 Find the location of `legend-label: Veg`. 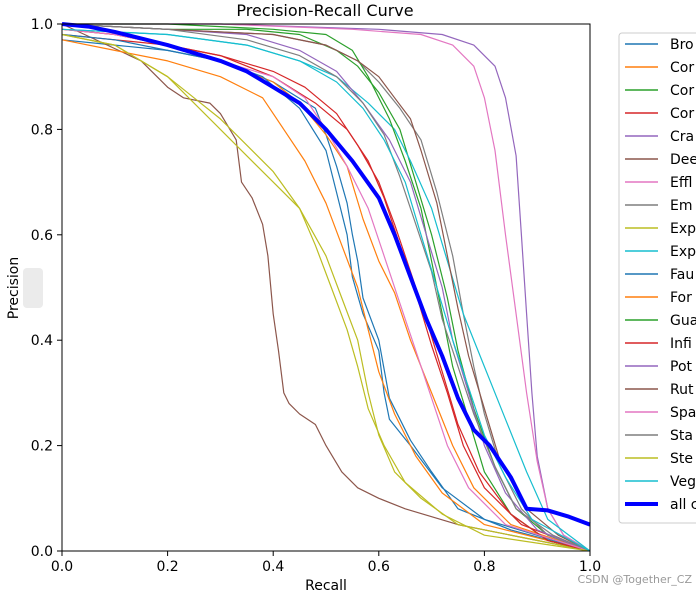

legend-label: Veg is located at coordinates (683, 482).